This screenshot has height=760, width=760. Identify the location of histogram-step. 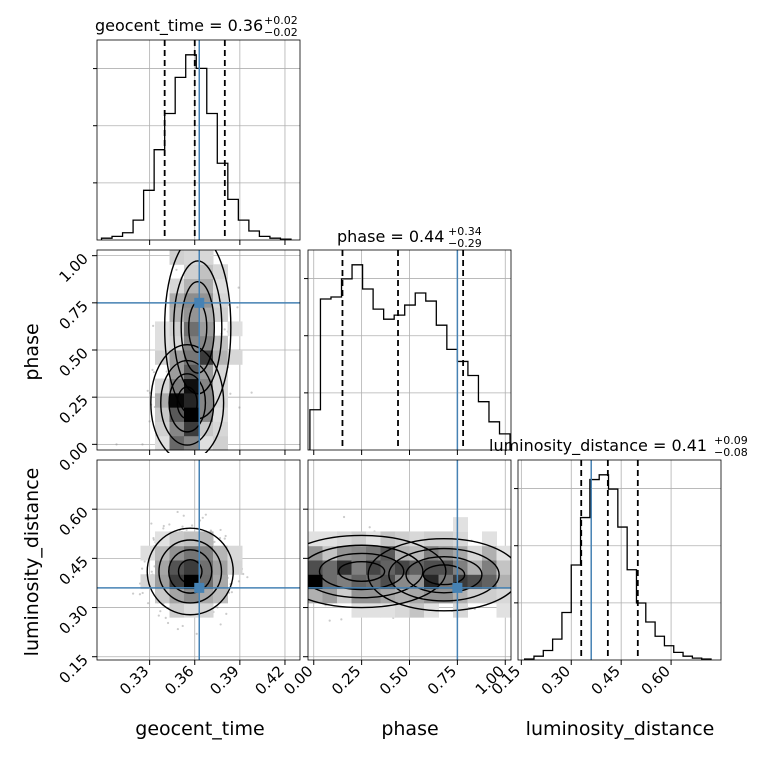
(618, 567).